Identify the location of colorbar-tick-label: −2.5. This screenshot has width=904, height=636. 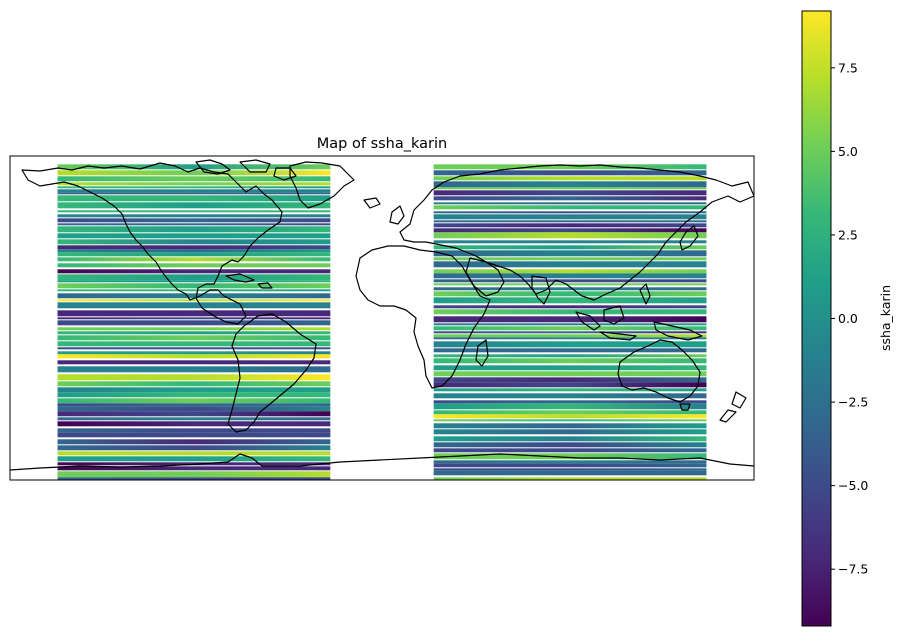
(853, 402).